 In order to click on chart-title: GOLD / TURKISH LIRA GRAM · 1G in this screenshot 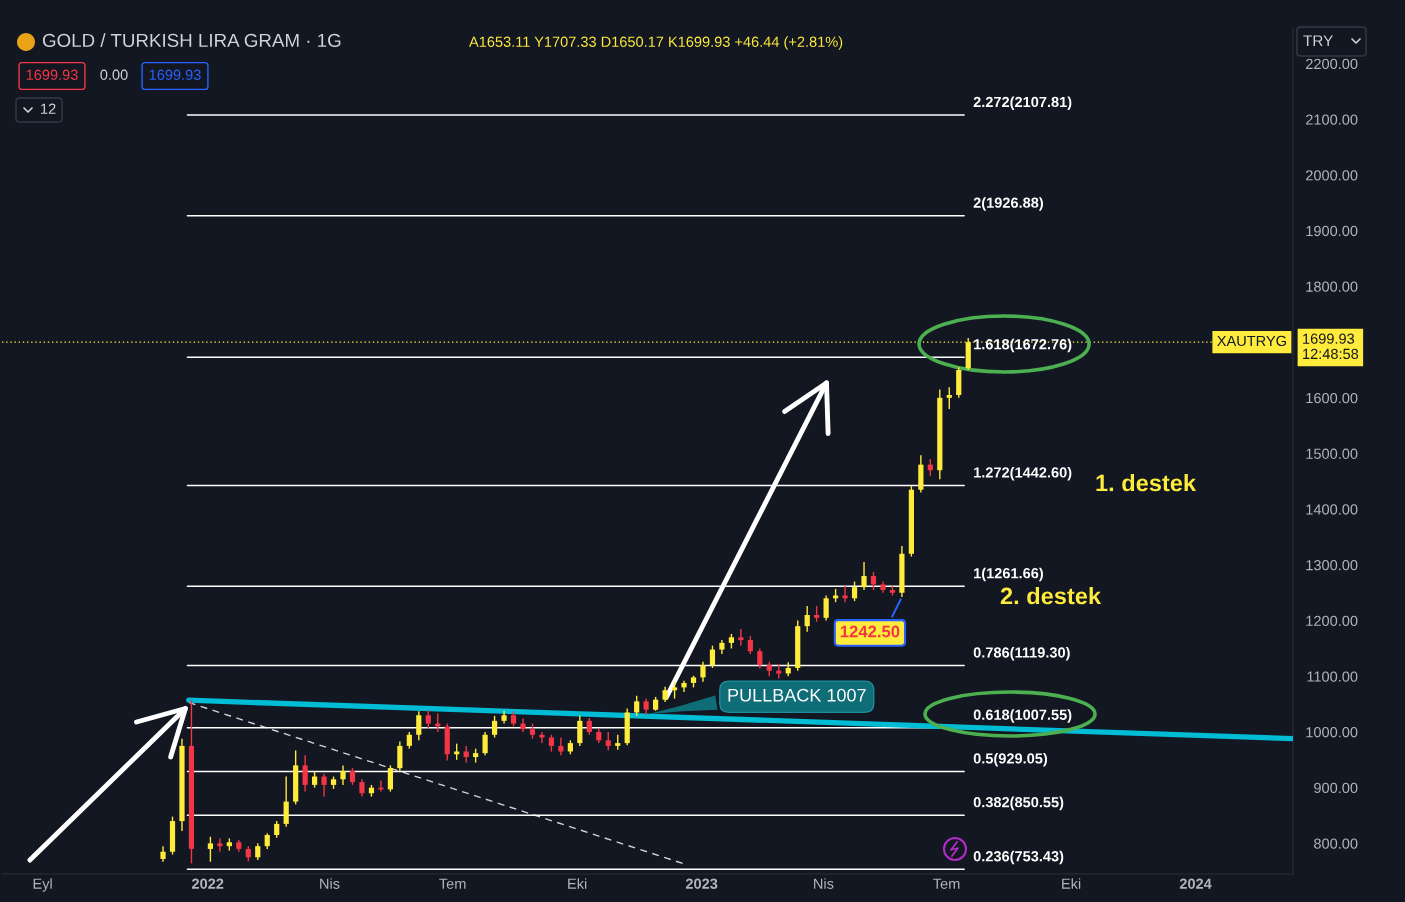, I will do `click(191, 40)`.